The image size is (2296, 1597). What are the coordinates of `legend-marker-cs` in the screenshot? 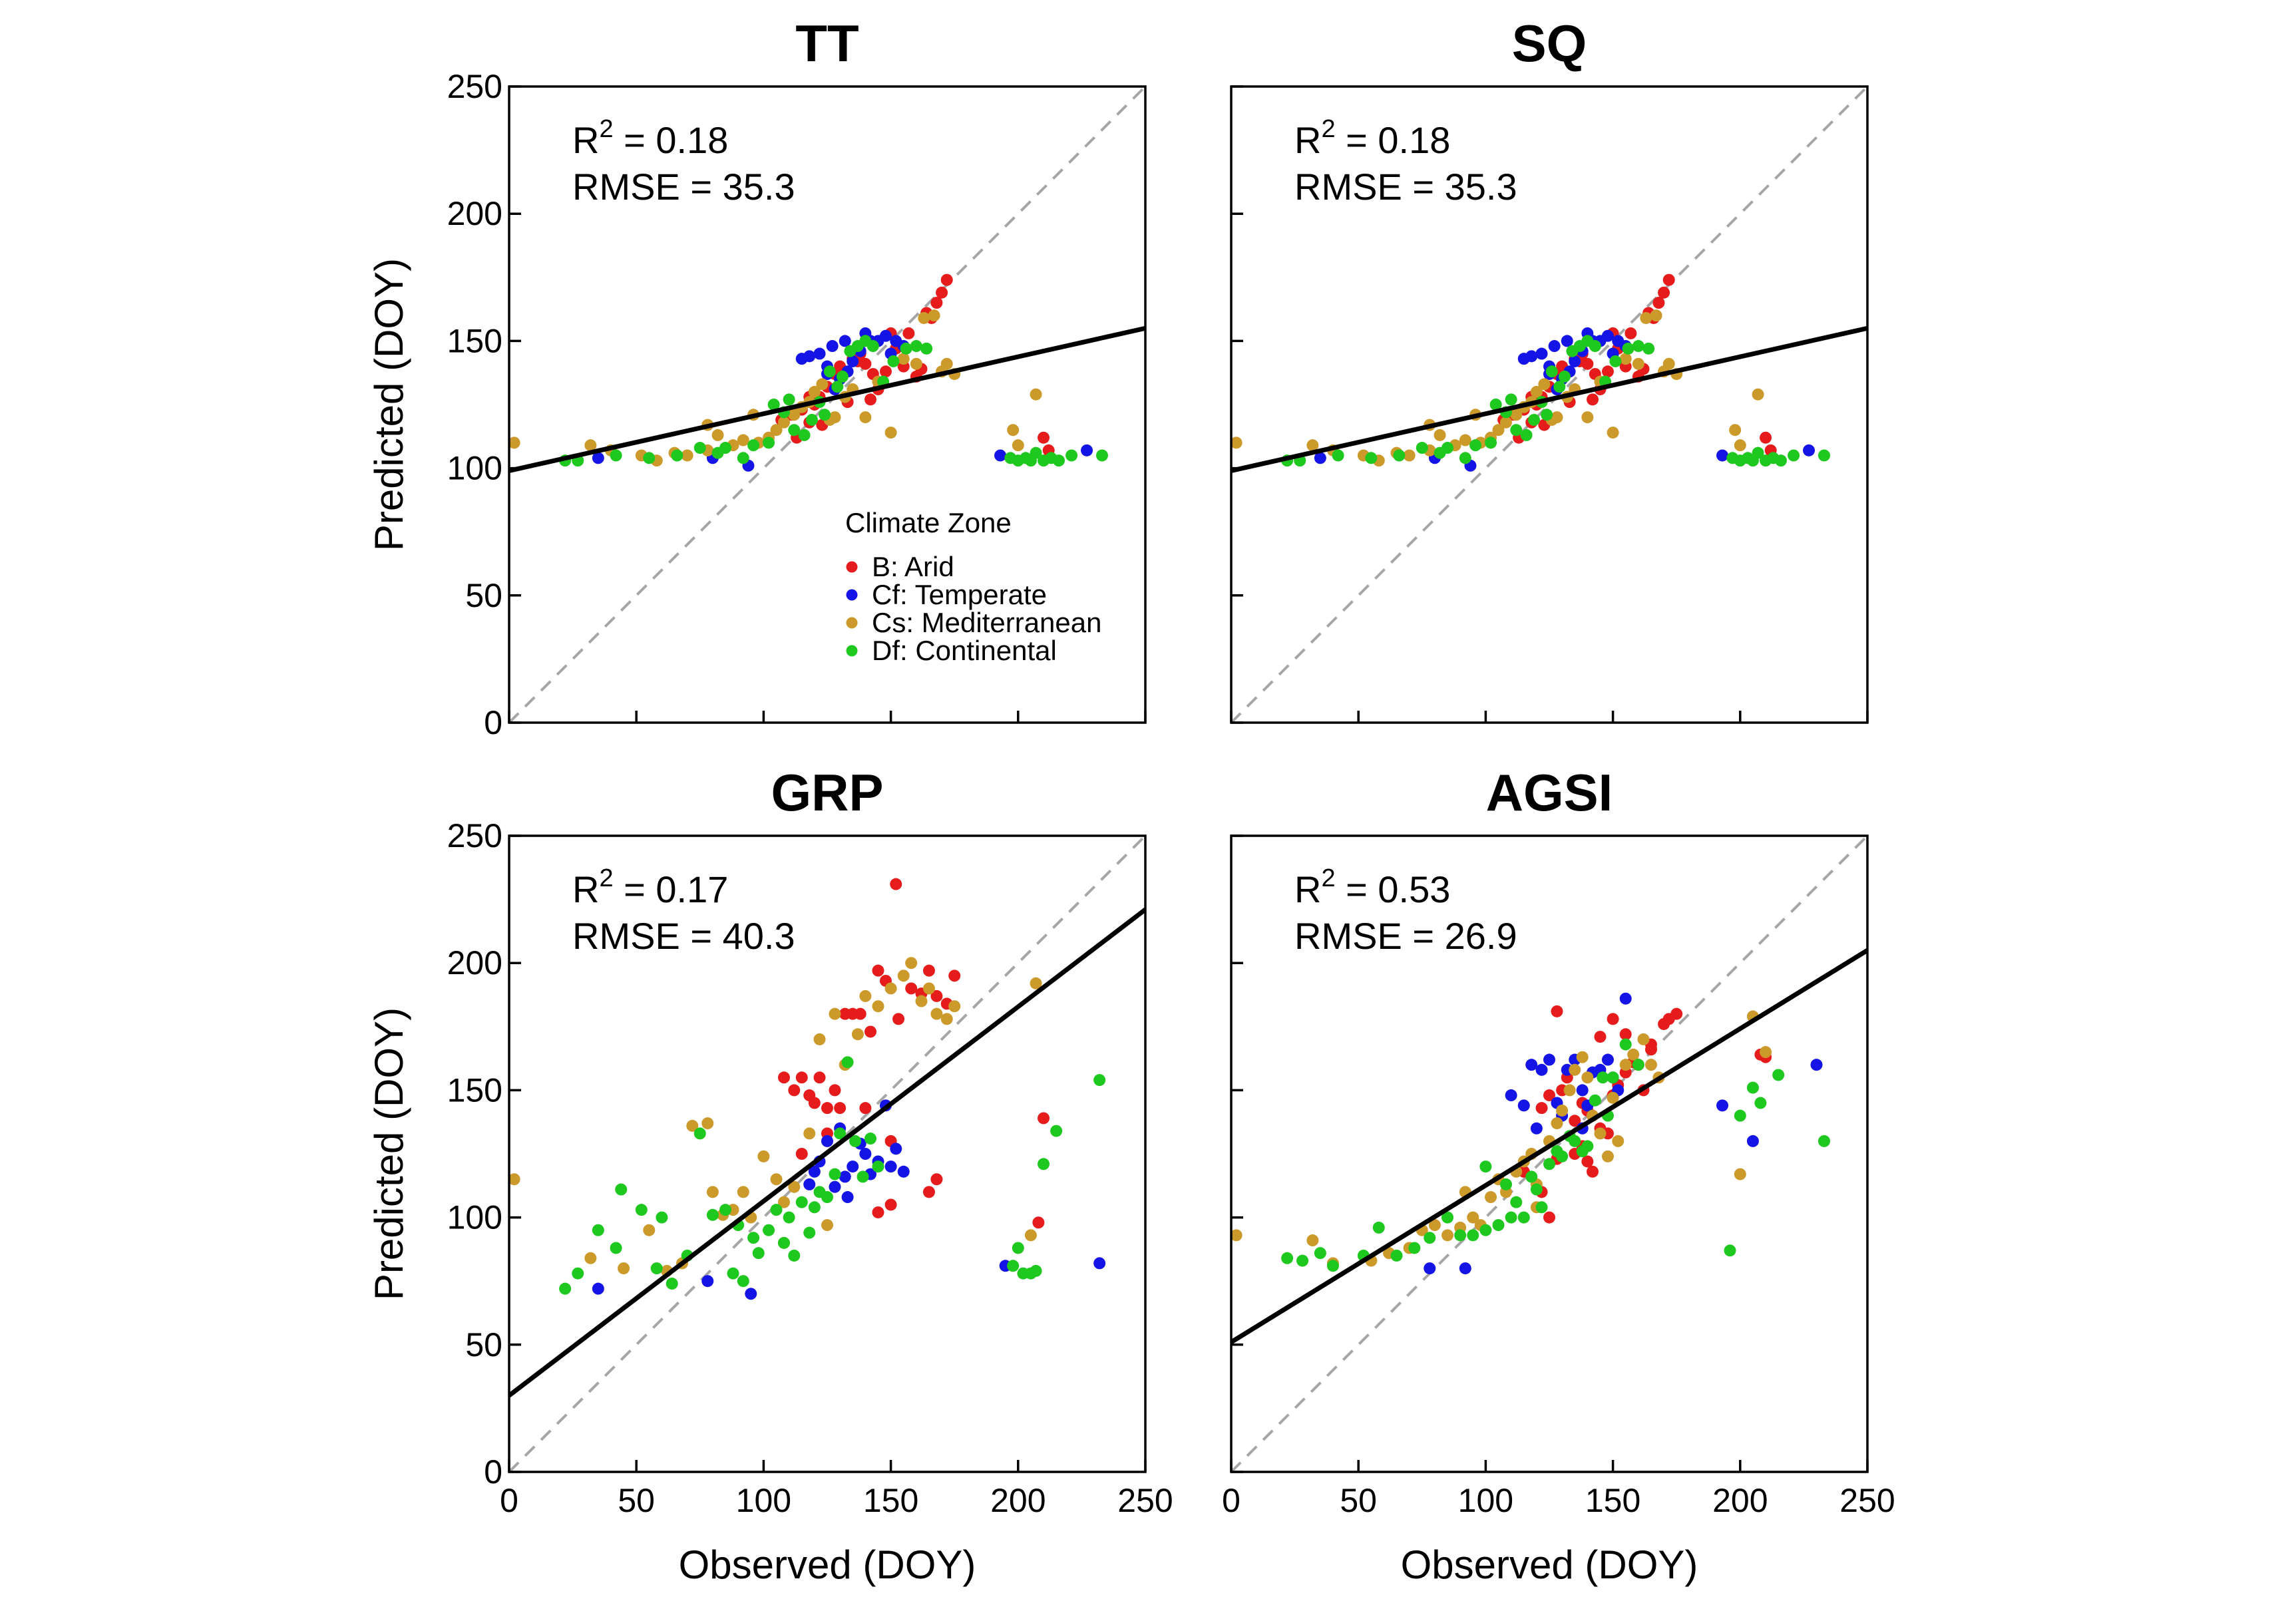 It's located at (852, 623).